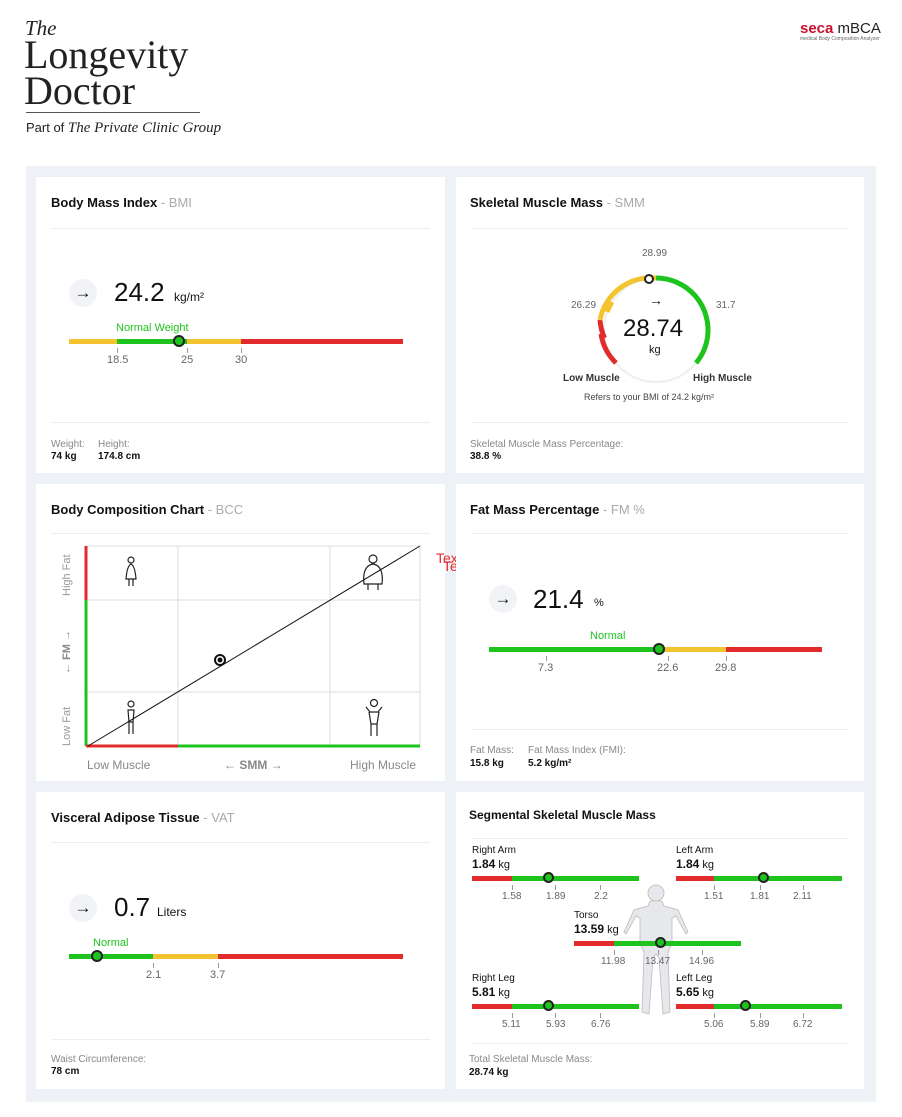 This screenshot has width=902, height=1117. Describe the element at coordinates (547, 444) in the screenshot. I see `smm-percentage-label: Skeletal Muscle Mass Percentage:` at that location.